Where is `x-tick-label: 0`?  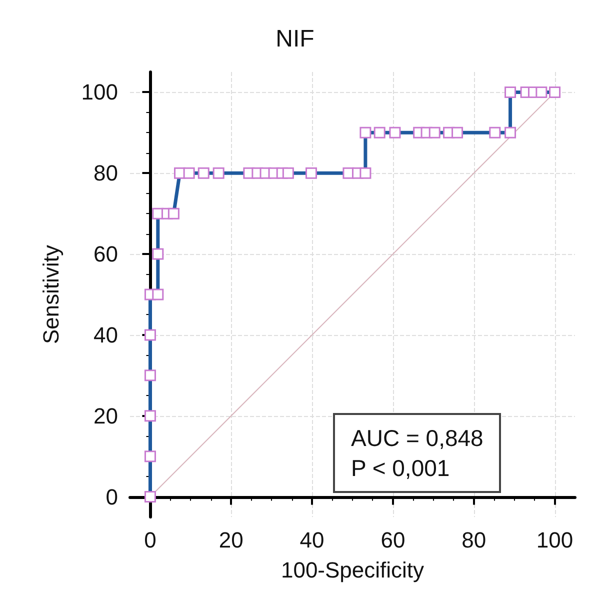
x-tick-label: 0 is located at coordinates (150, 540).